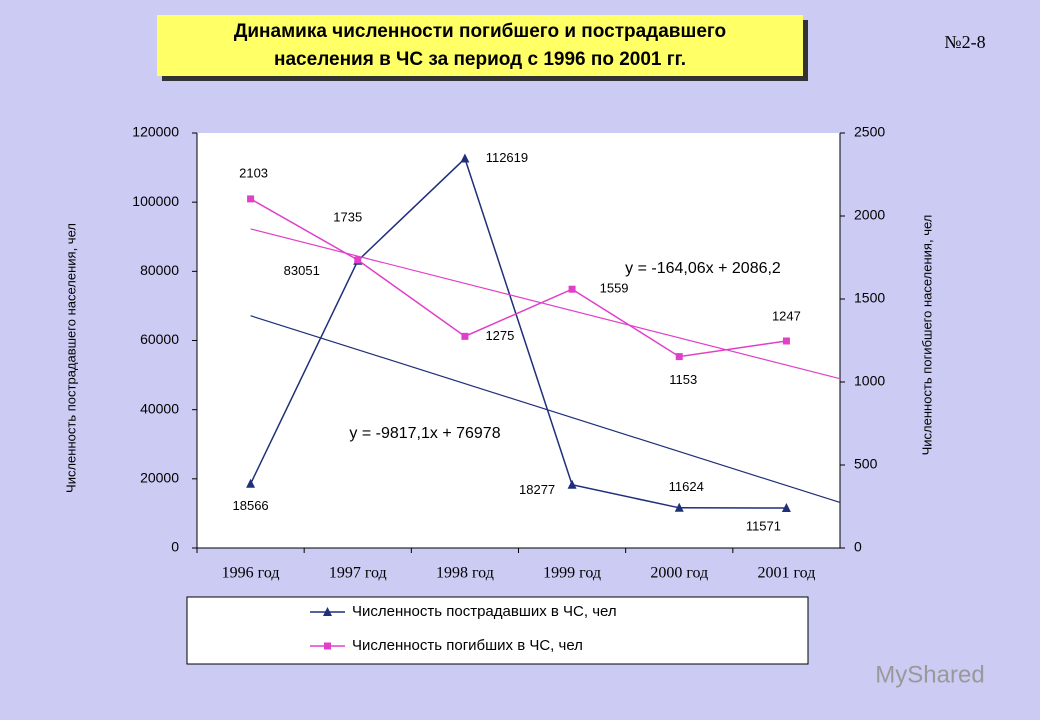 This screenshot has width=1040, height=720. I want to click on y-tick-label: 40000, so click(159, 408).